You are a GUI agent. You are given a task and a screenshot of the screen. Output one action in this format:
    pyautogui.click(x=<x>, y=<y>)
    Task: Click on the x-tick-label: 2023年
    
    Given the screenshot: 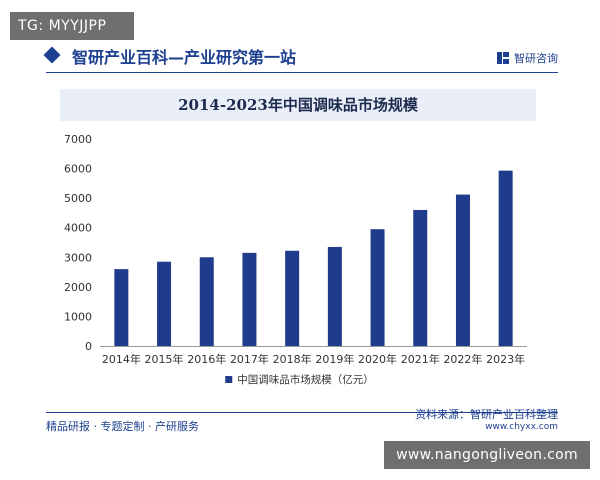 What is the action you would take?
    pyautogui.click(x=505, y=359)
    